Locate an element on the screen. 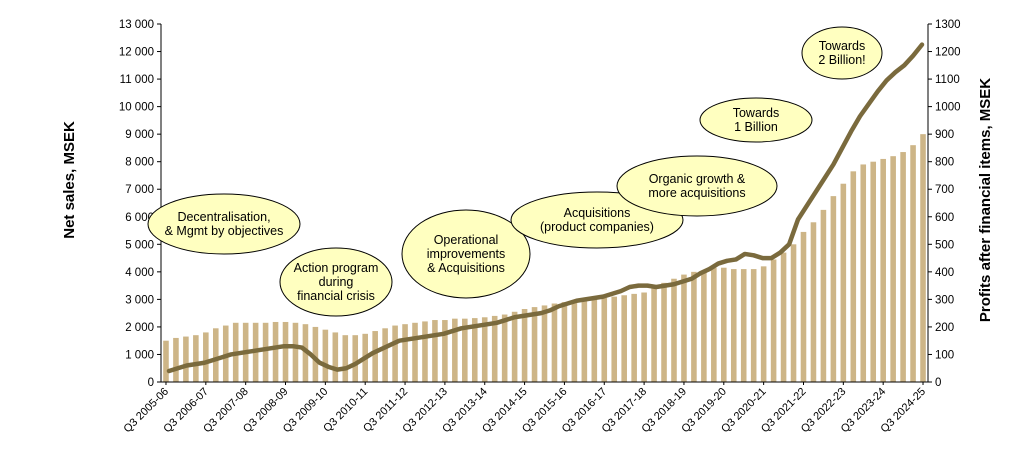 The height and width of the screenshot is (458, 1020). annotation-text: Decentralisation, is located at coordinates (223, 217).